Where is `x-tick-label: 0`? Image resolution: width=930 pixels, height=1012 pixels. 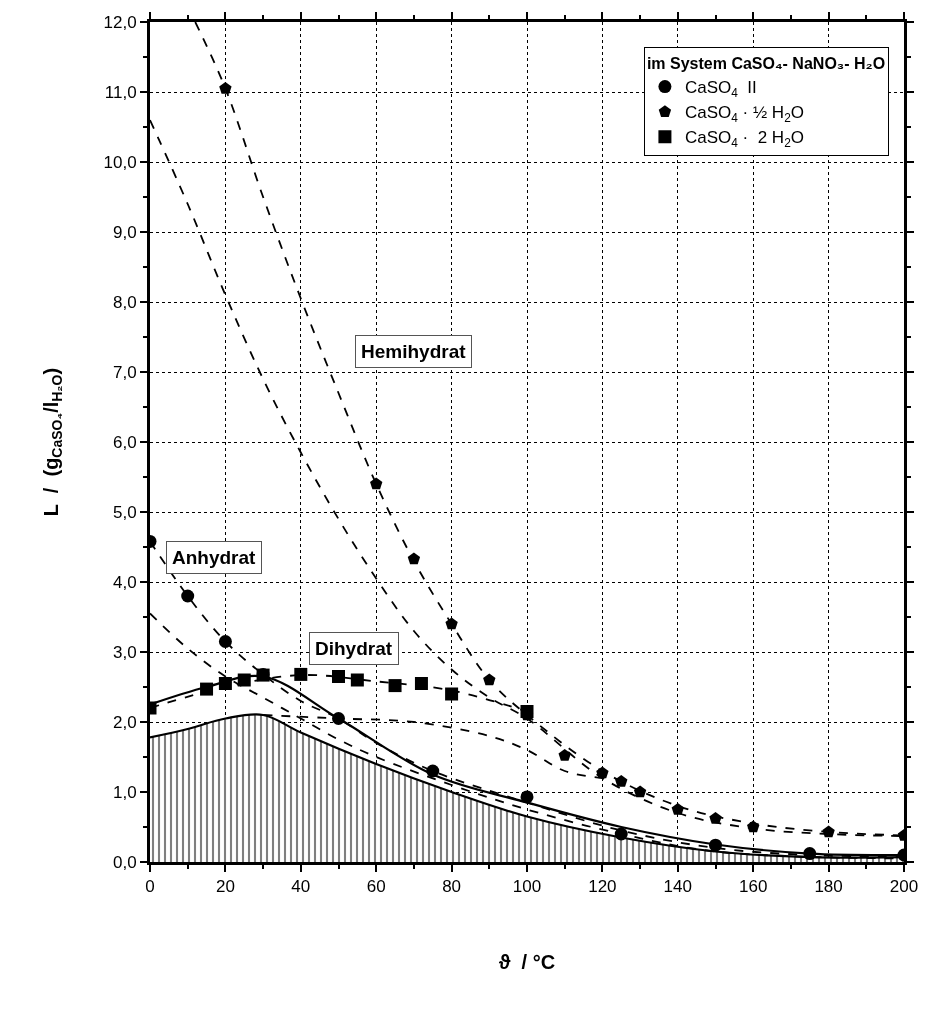
x-tick-label: 0 is located at coordinates (150, 887).